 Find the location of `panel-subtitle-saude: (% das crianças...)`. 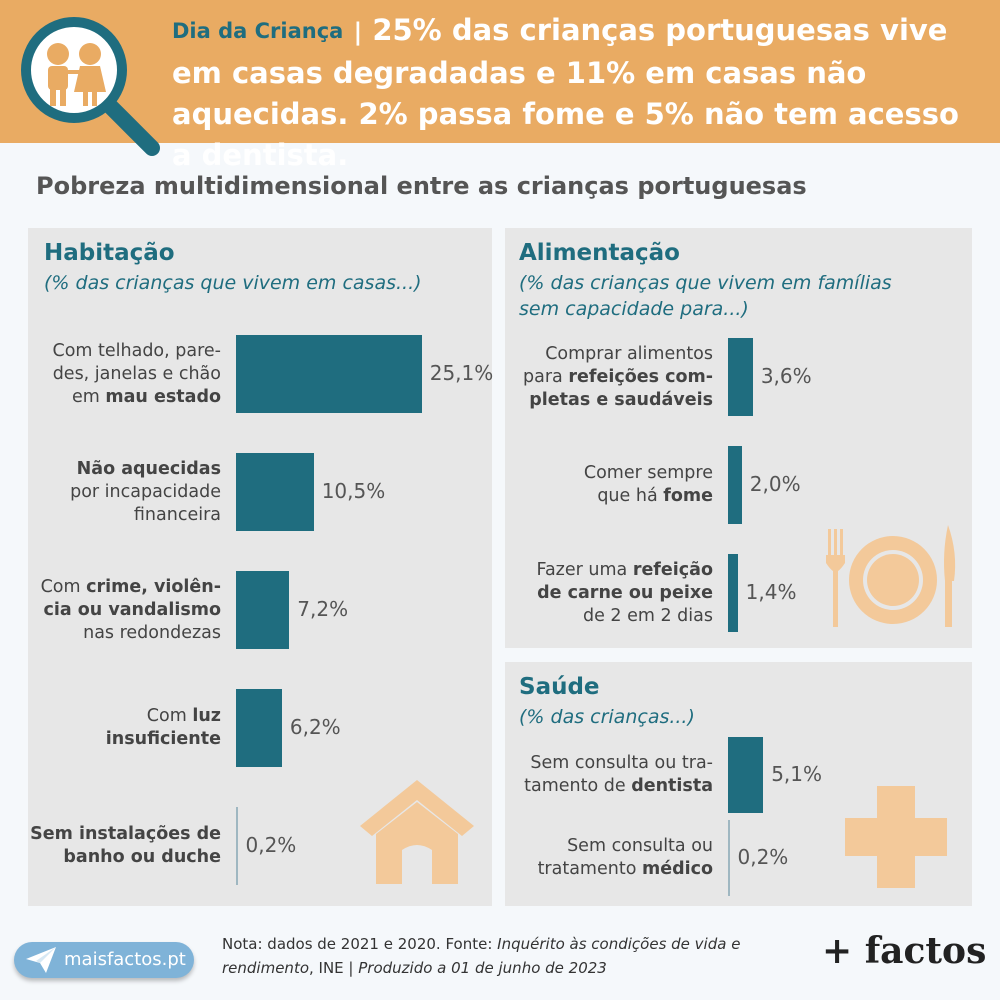

panel-subtitle-saude: (% das crianças...) is located at coordinates (607, 717).